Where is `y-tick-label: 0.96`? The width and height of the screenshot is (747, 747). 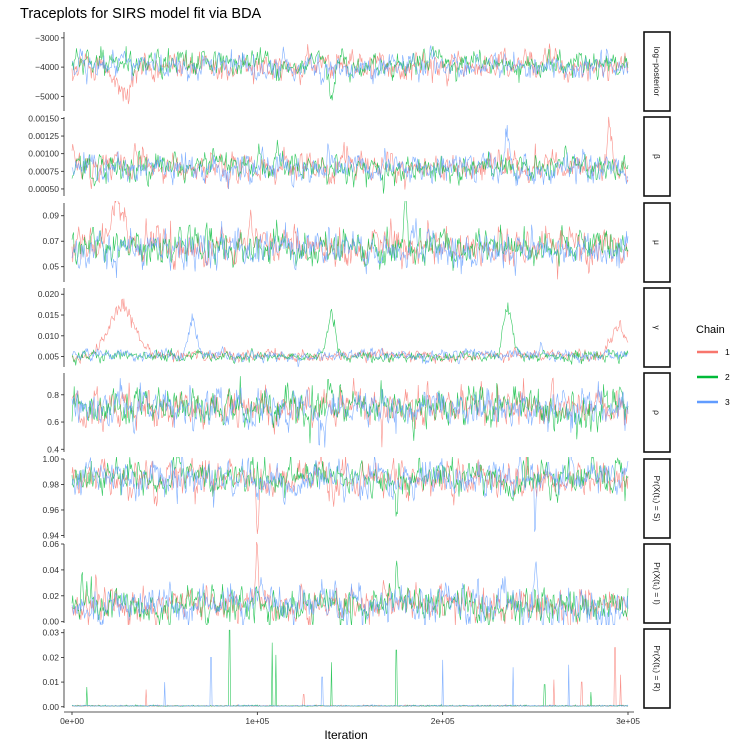
y-tick-label: 0.96 is located at coordinates (50, 510).